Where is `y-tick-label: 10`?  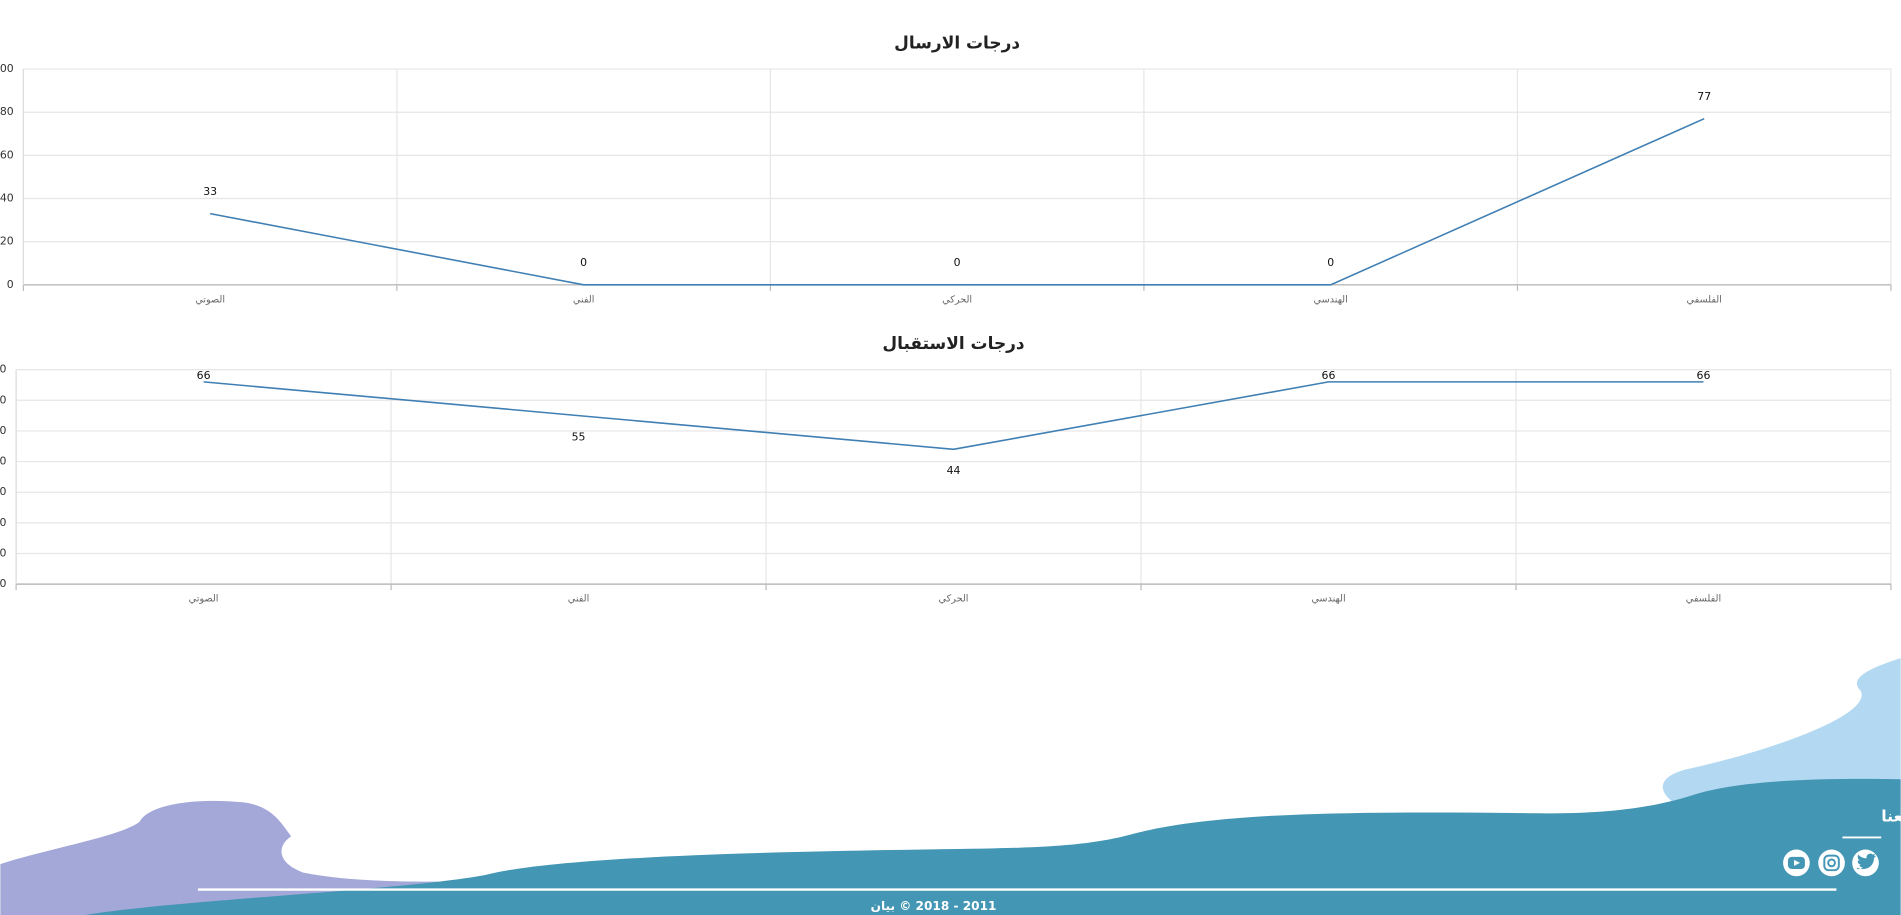
y-tick-label: 10 is located at coordinates (3, 553).